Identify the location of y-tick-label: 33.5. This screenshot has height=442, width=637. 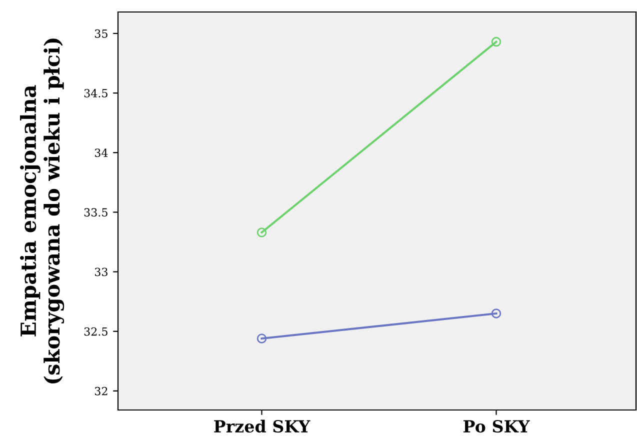
(96, 212).